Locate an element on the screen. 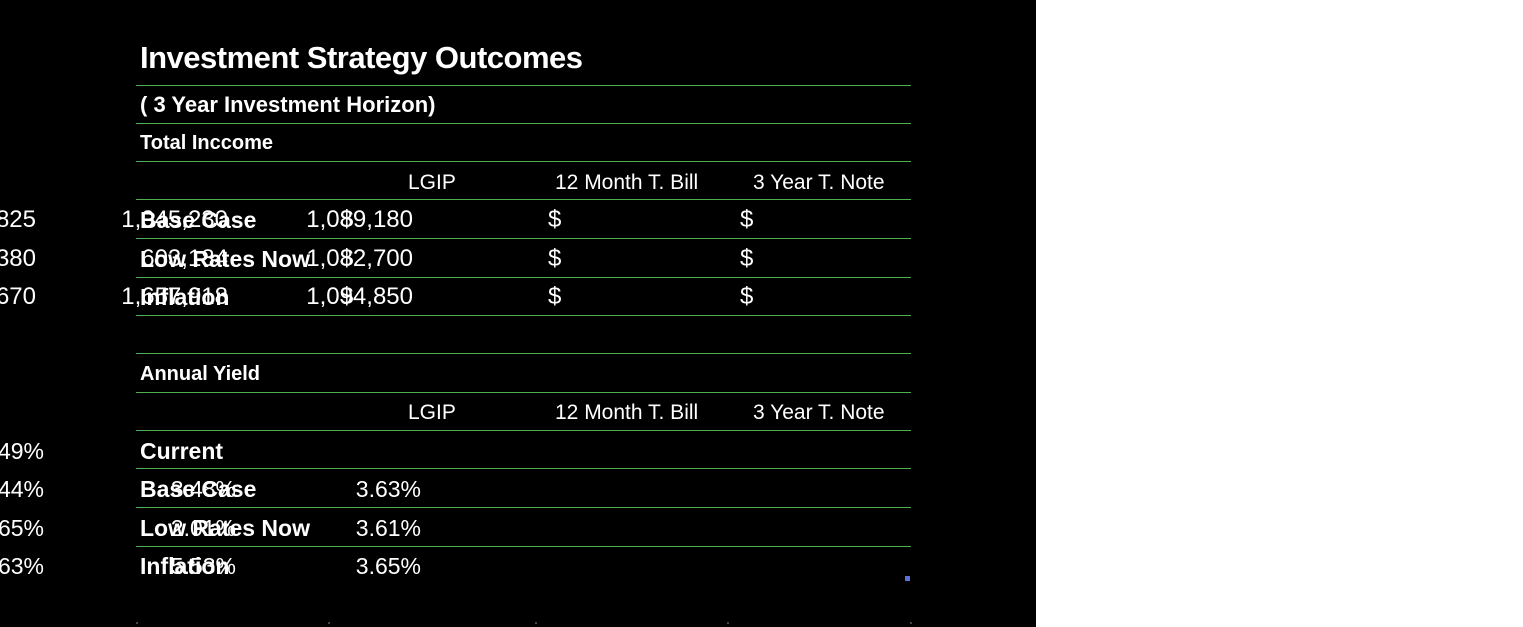  yield-col-lgip: LGIP is located at coordinates (432, 412).